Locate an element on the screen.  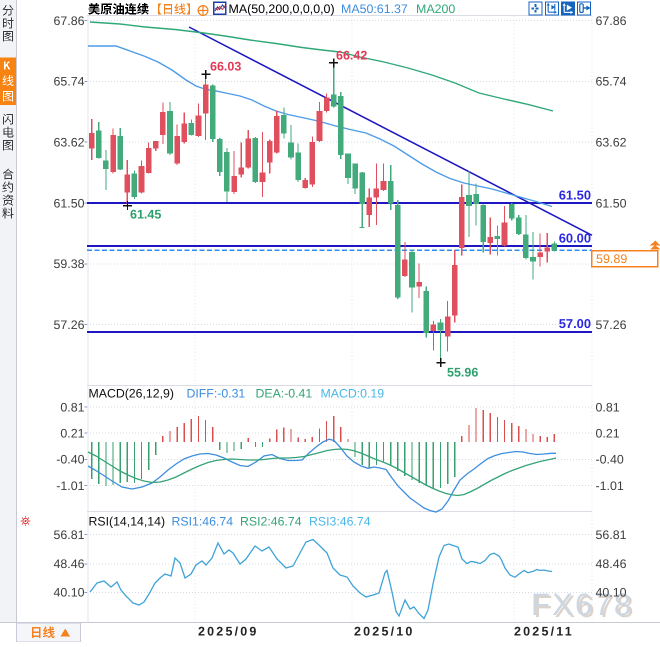
svg-text: 57.00 is located at coordinates (575, 323).